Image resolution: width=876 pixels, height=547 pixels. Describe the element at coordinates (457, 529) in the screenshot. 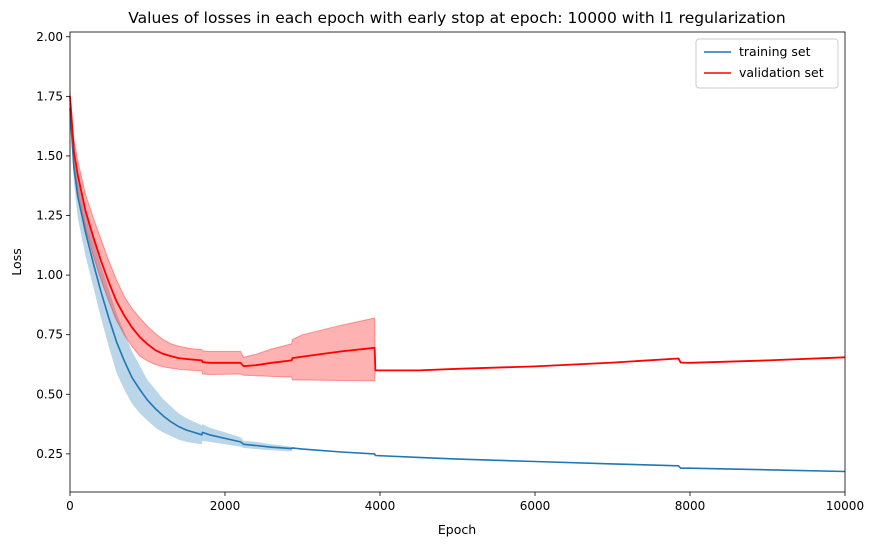

I see `x-axis-label: Epoch` at that location.